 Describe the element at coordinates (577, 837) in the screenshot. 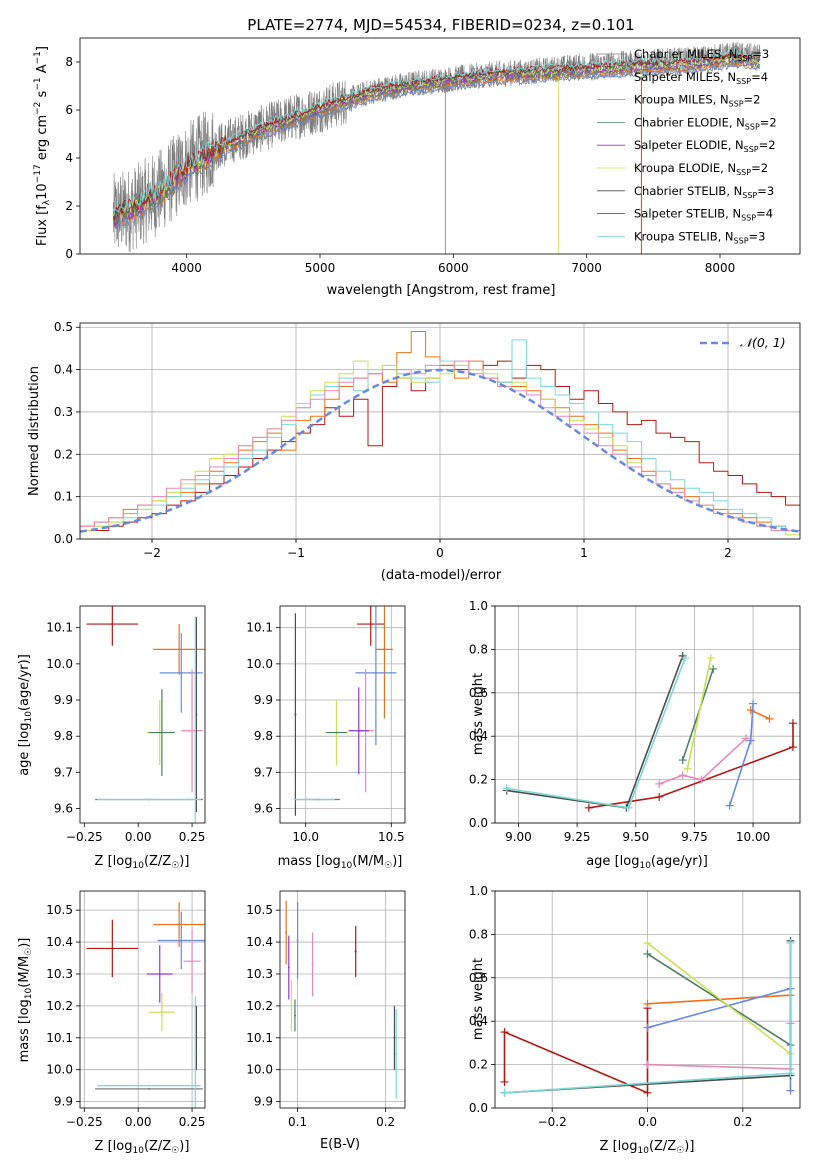

I see `weight-vs-age-xtick-label: 9.25` at that location.